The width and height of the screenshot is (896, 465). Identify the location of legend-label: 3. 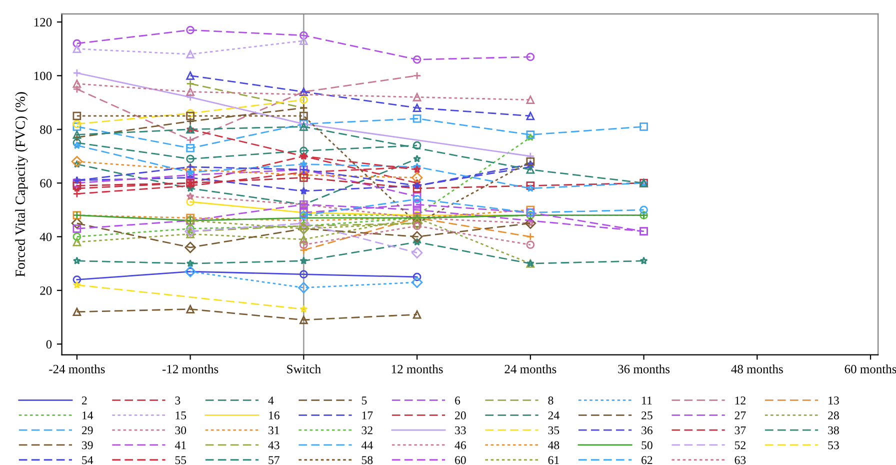
(177, 400).